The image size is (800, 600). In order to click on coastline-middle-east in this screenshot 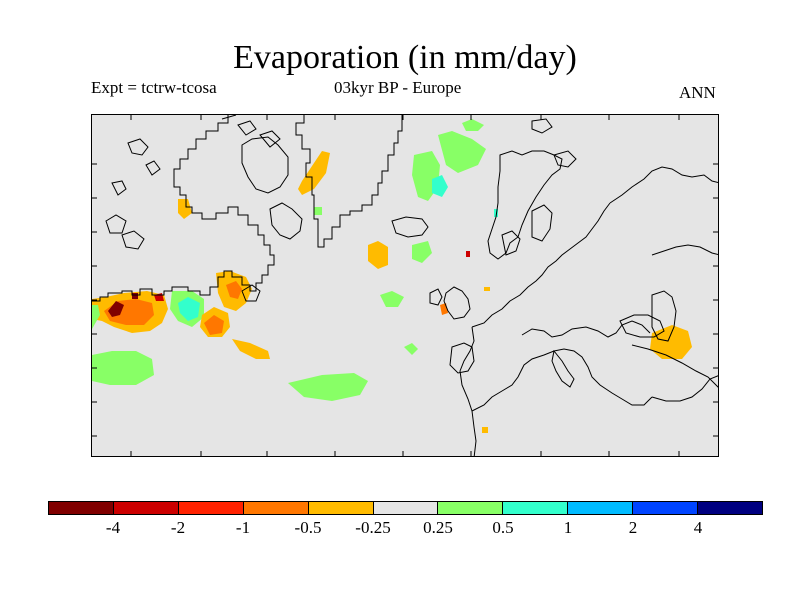, I will do `click(674, 366)`.